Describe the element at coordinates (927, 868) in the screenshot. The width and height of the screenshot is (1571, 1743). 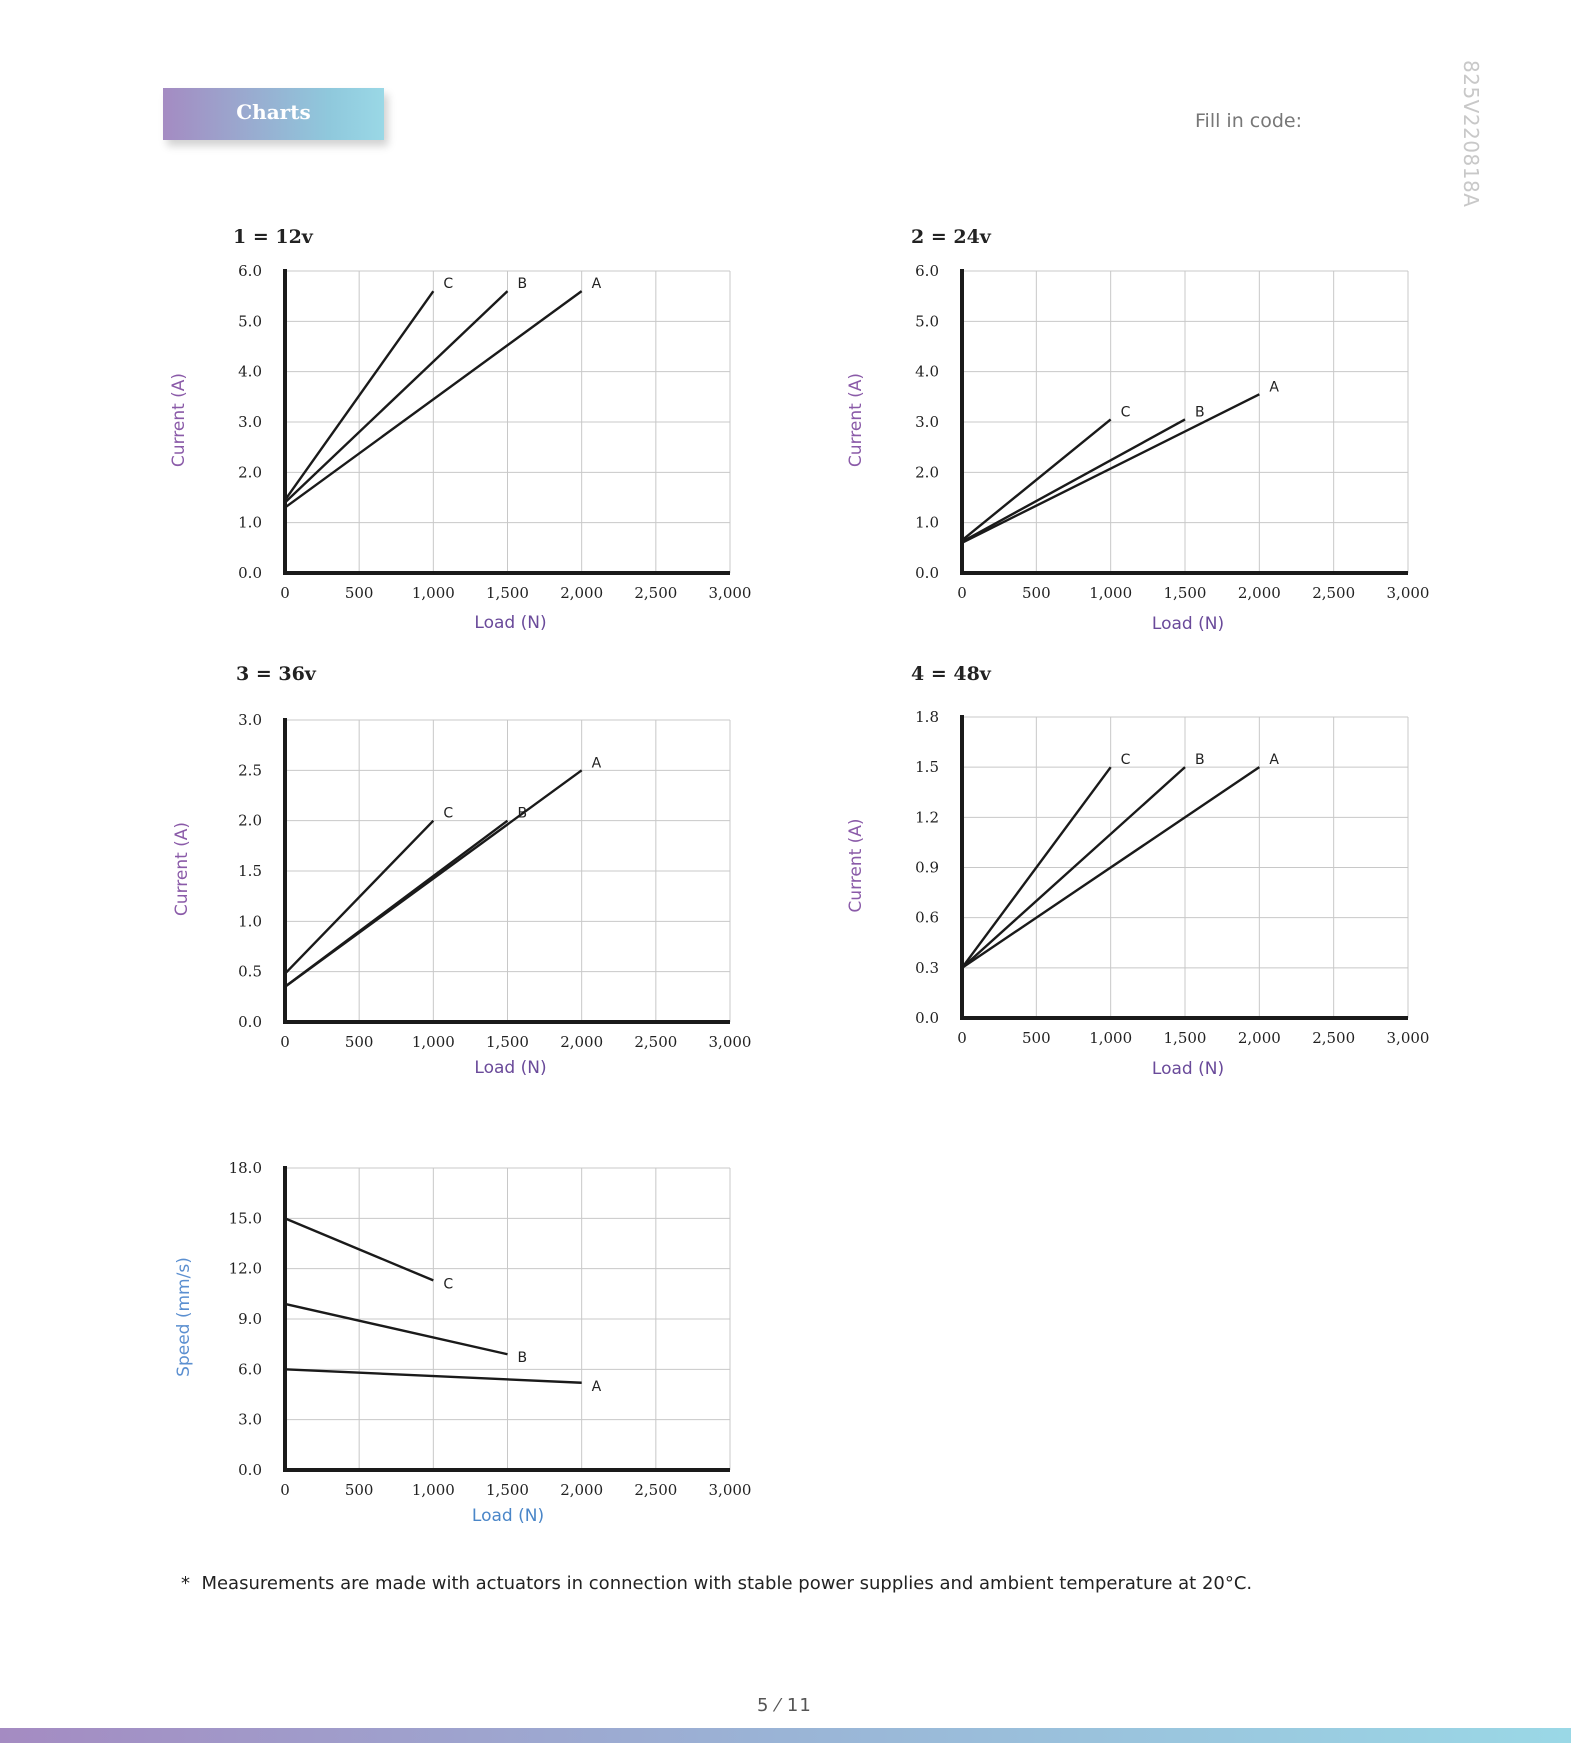
I see `y-tick-label: 0.9` at that location.